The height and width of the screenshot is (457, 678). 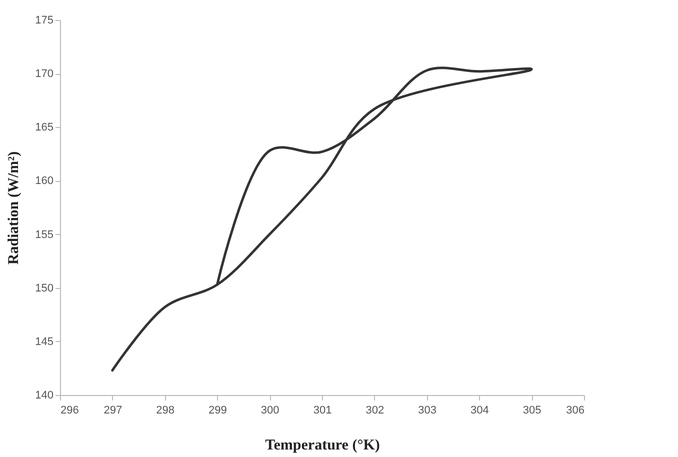 I want to click on x-tick-label: 304, so click(x=479, y=410).